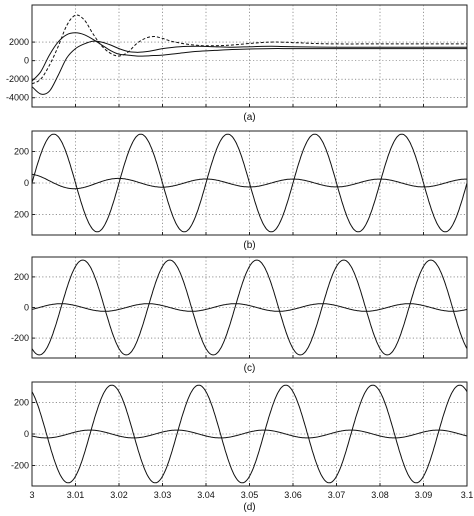  What do you see at coordinates (206, 495) in the screenshot?
I see `x-tick-label: 3.04` at bounding box center [206, 495].